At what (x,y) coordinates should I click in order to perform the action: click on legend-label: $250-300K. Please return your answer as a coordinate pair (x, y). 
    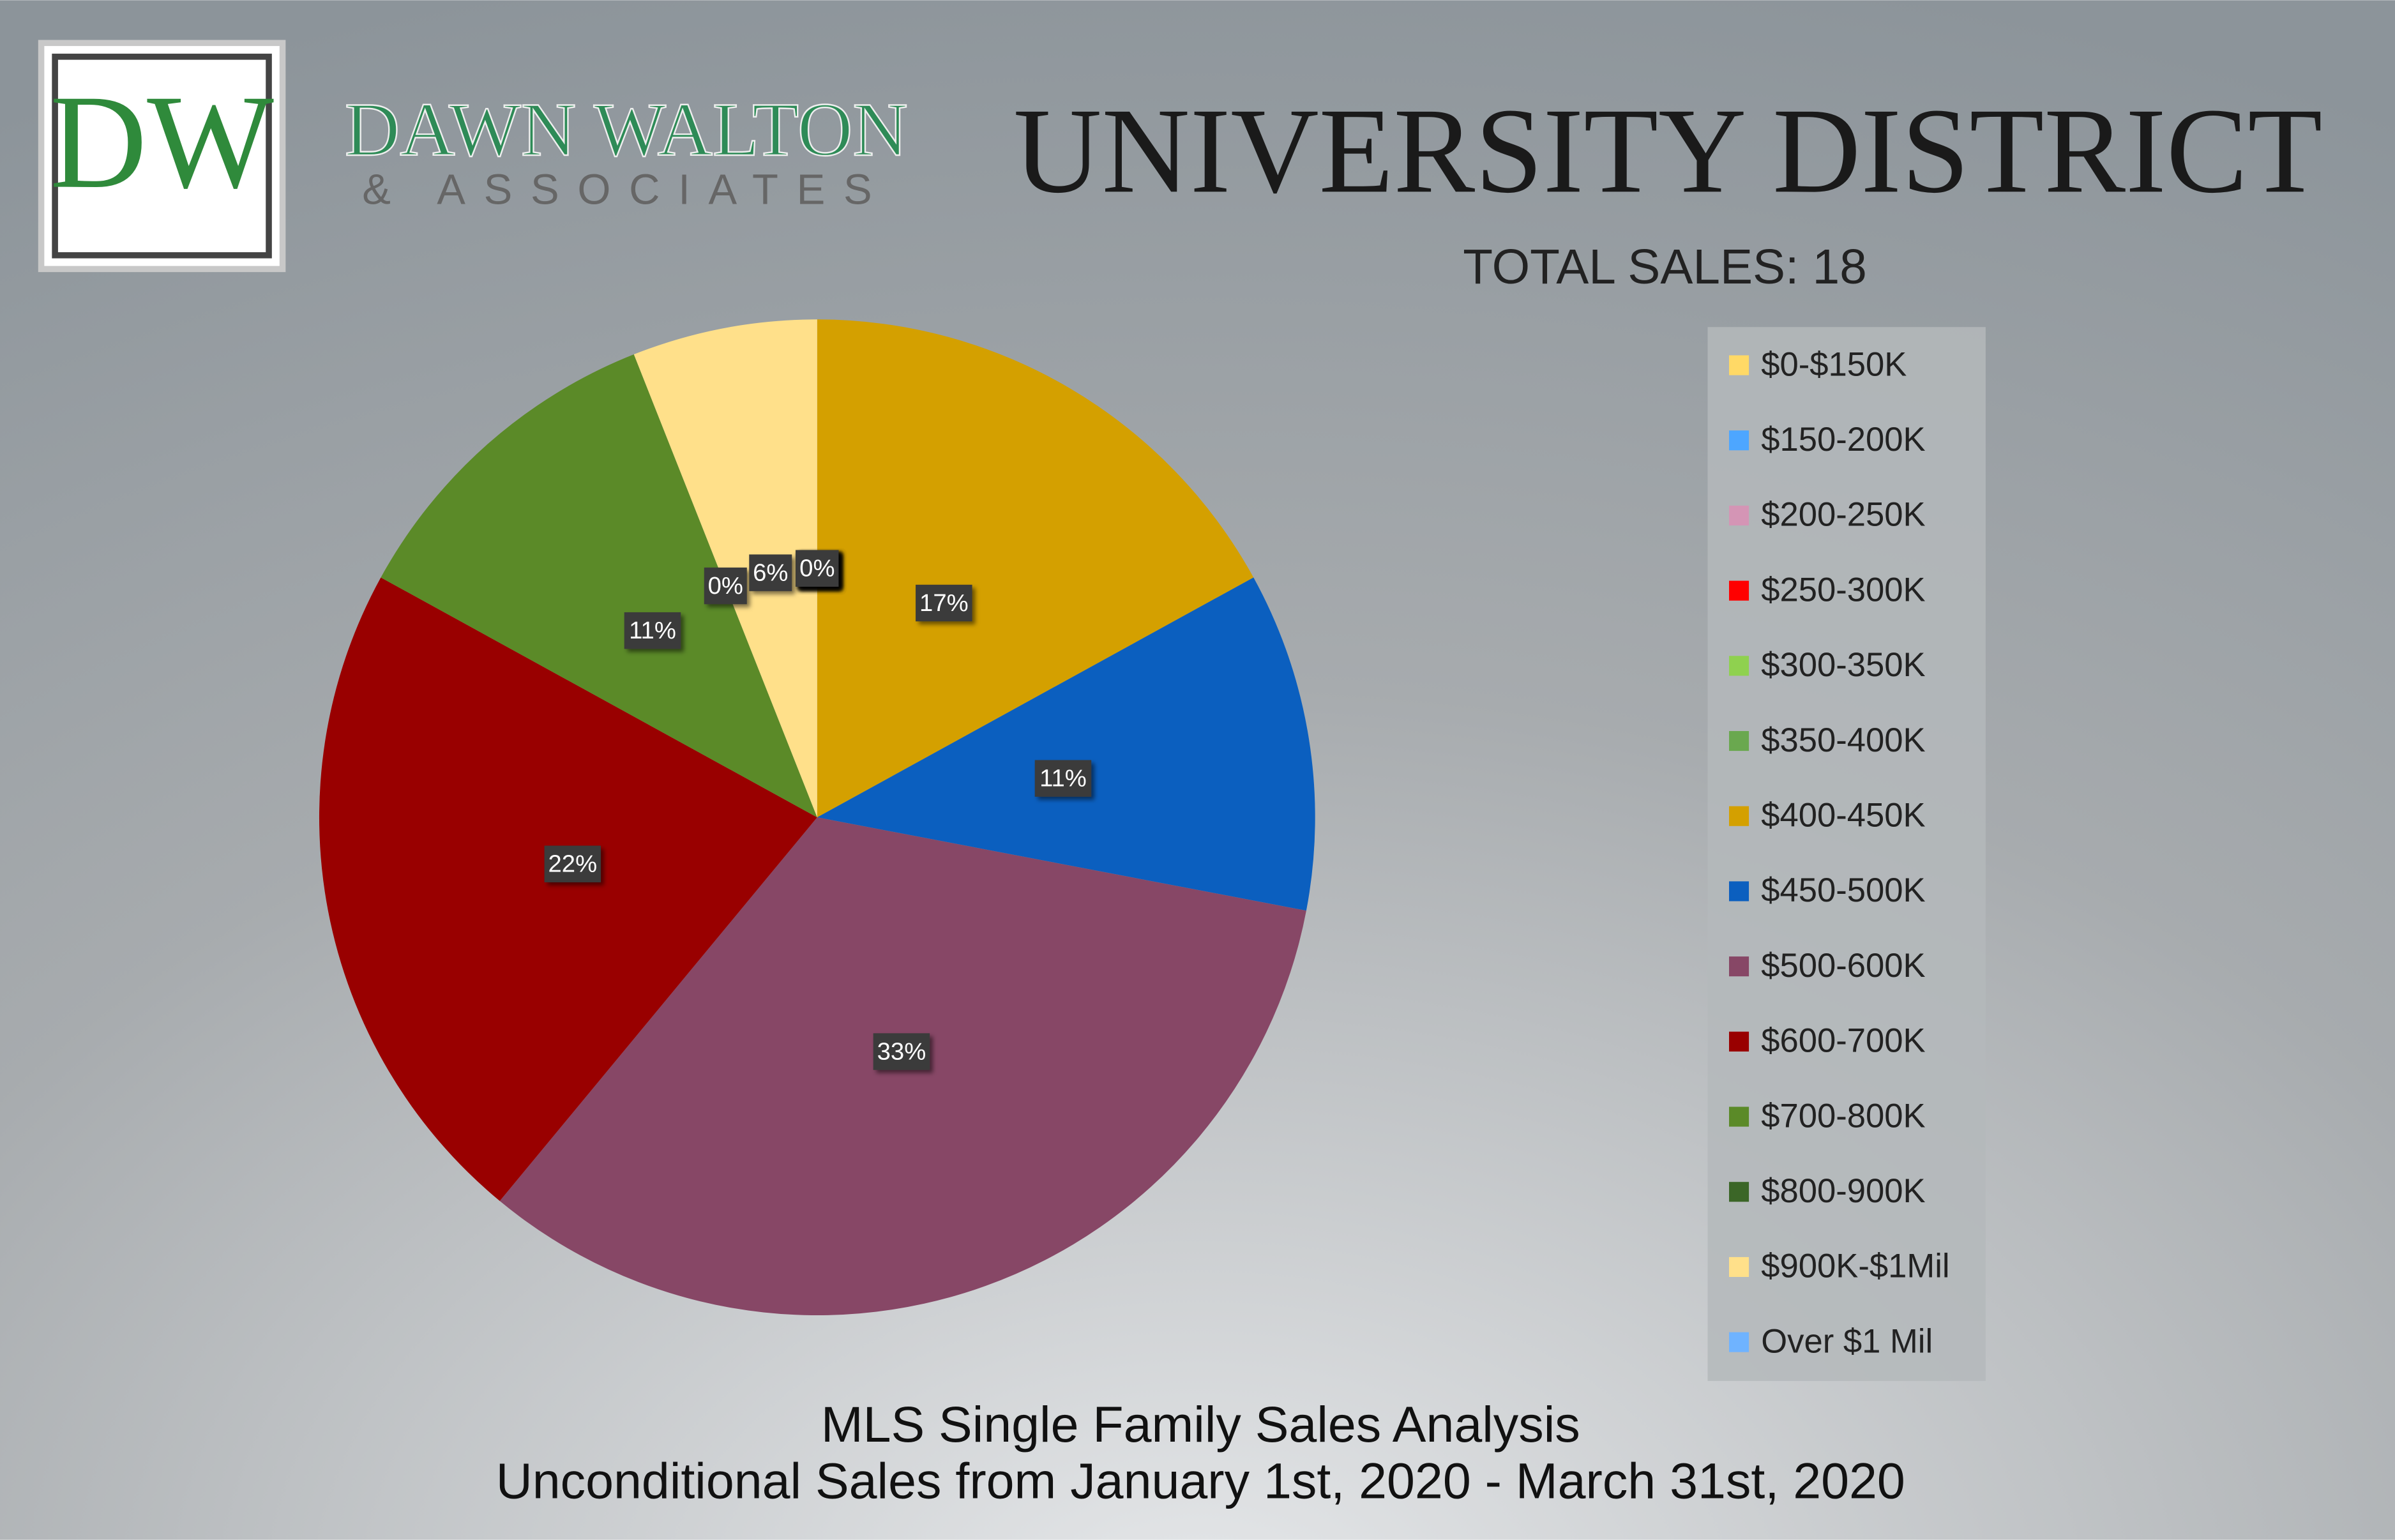
    Looking at the image, I should click on (1843, 589).